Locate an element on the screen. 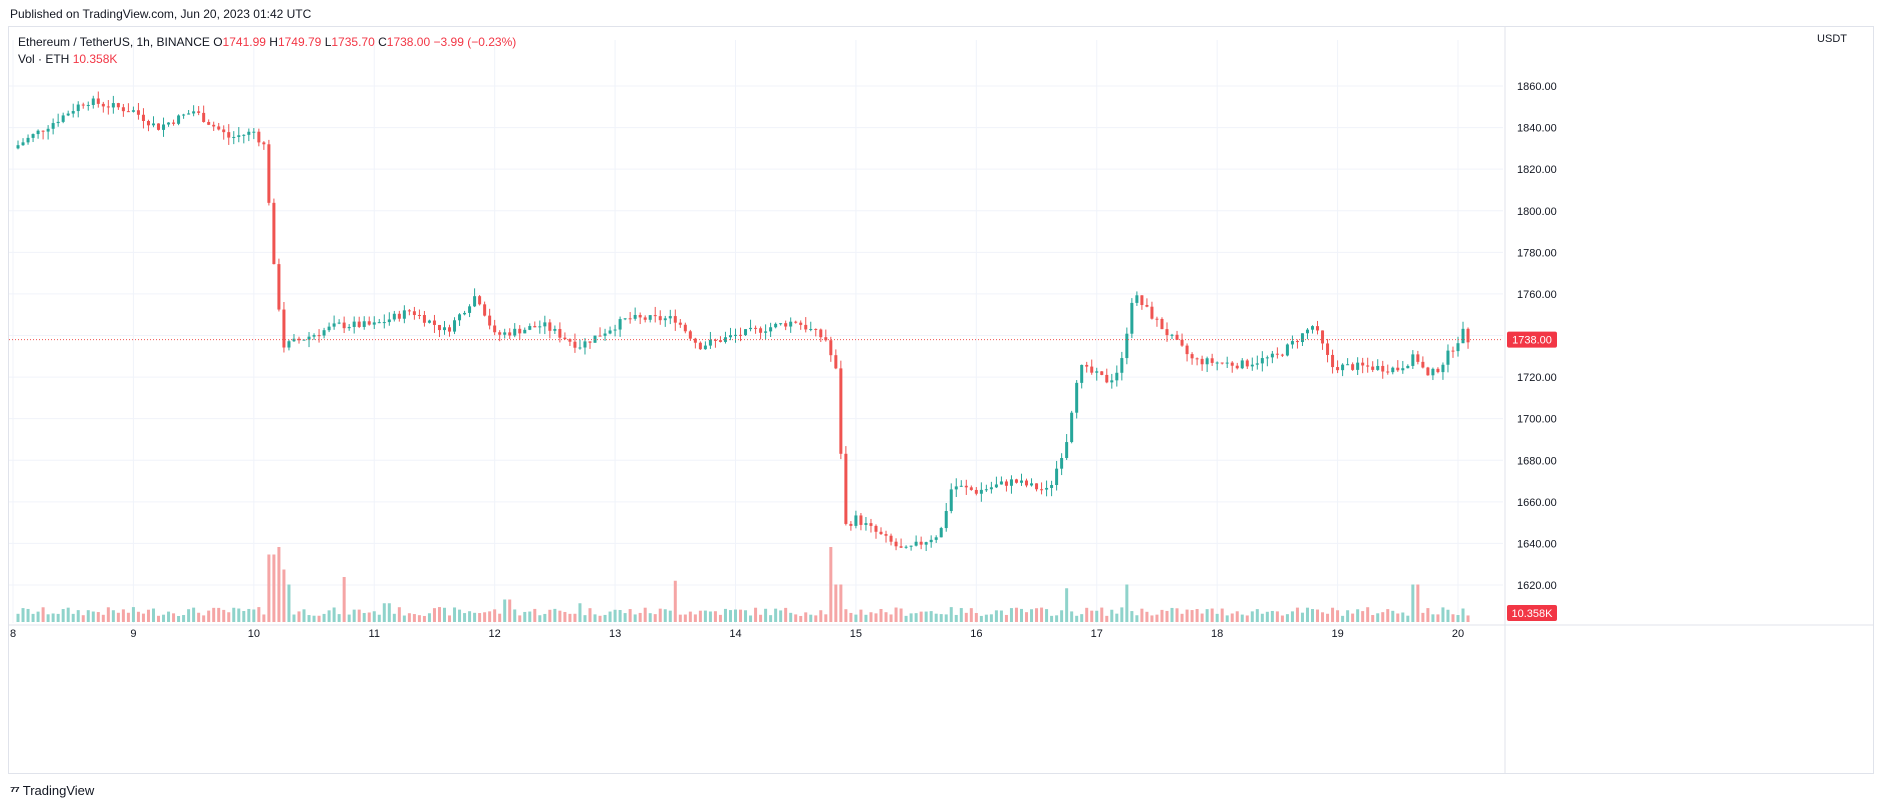 This screenshot has width=1883, height=809. footer-brand: ⁷⁷ TradingView is located at coordinates (52, 790).